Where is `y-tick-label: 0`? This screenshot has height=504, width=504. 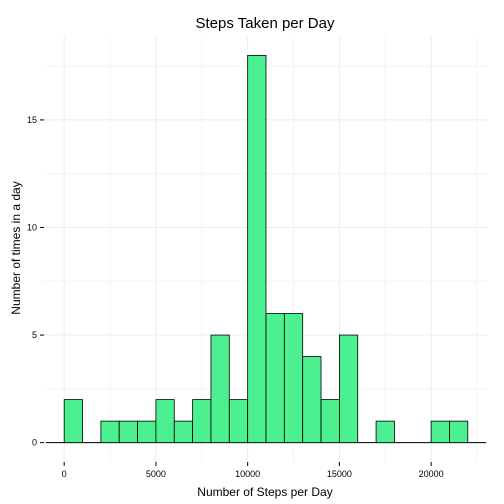
y-tick-label: 0 is located at coordinates (34, 443).